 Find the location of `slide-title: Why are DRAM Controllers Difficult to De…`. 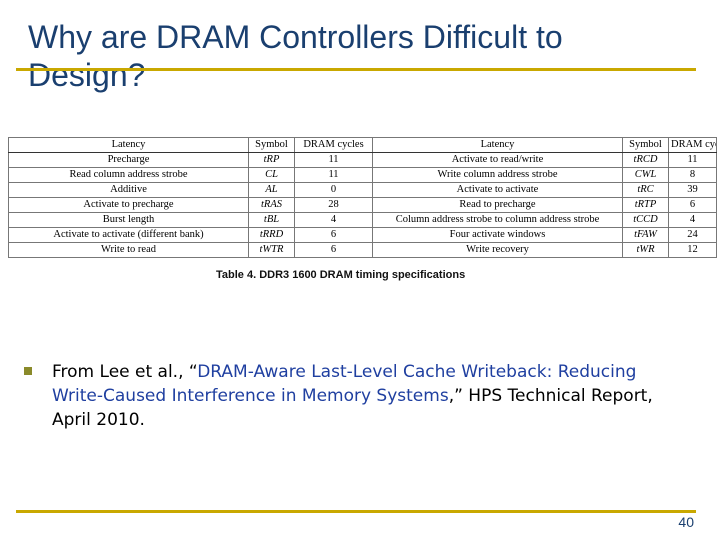

slide-title: Why are DRAM Controllers Difficult to De… is located at coordinates (295, 56).